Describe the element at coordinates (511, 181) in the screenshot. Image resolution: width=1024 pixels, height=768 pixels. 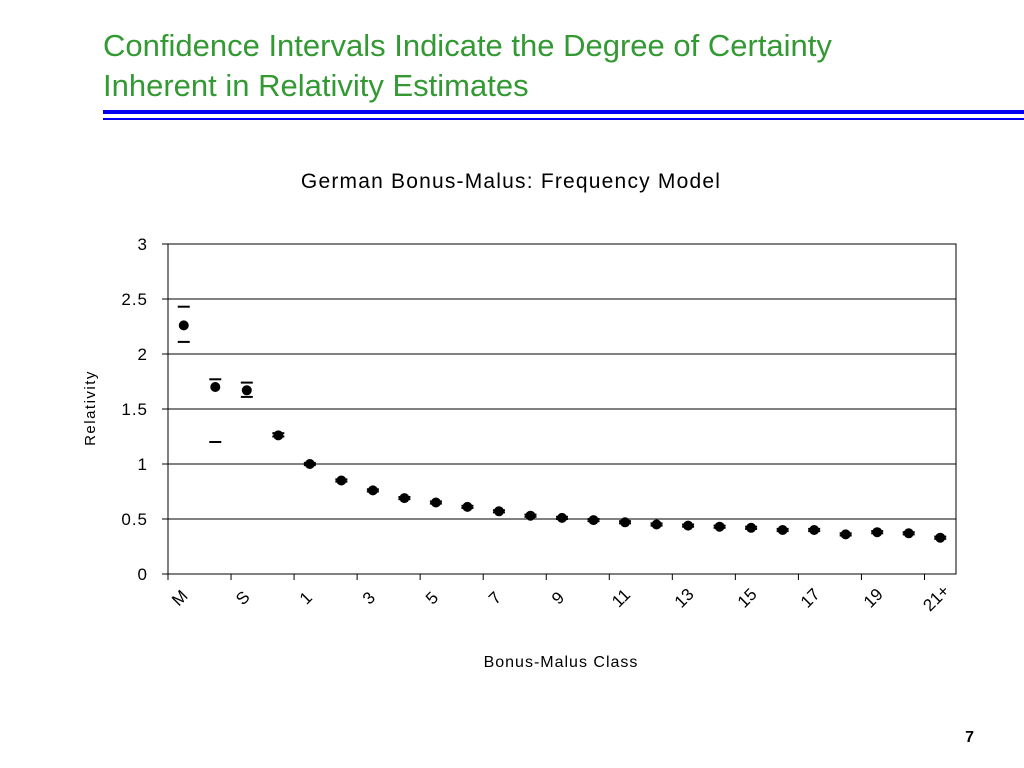
I see `chart-title: German Bonus-Malus: Frequency Model` at that location.